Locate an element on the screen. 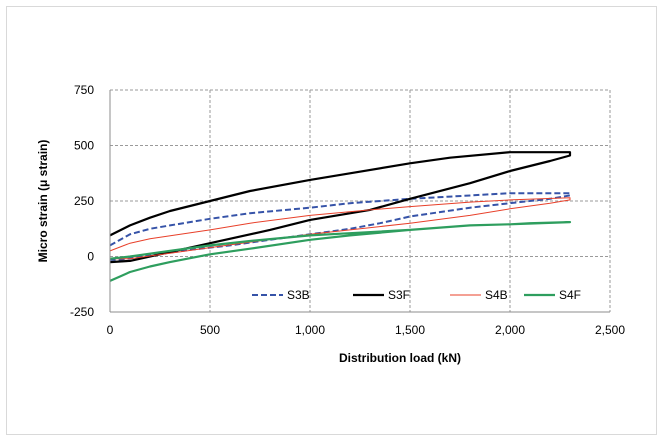 This screenshot has height=441, width=664. y-tick-label: 750 is located at coordinates (84, 90).